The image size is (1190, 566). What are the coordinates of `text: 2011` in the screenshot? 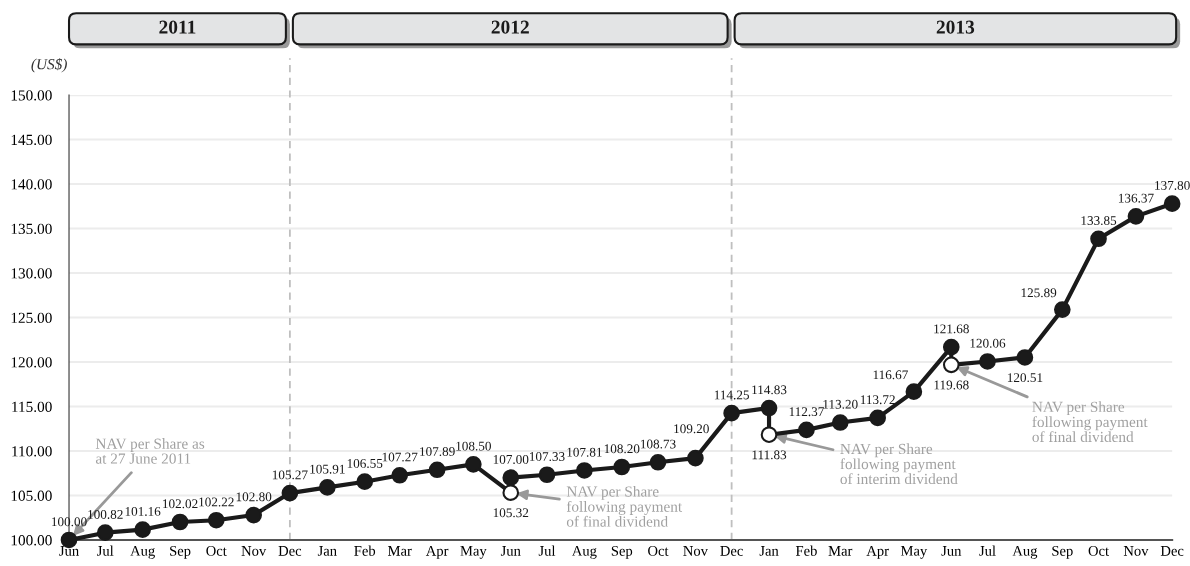 It's located at (177, 27).